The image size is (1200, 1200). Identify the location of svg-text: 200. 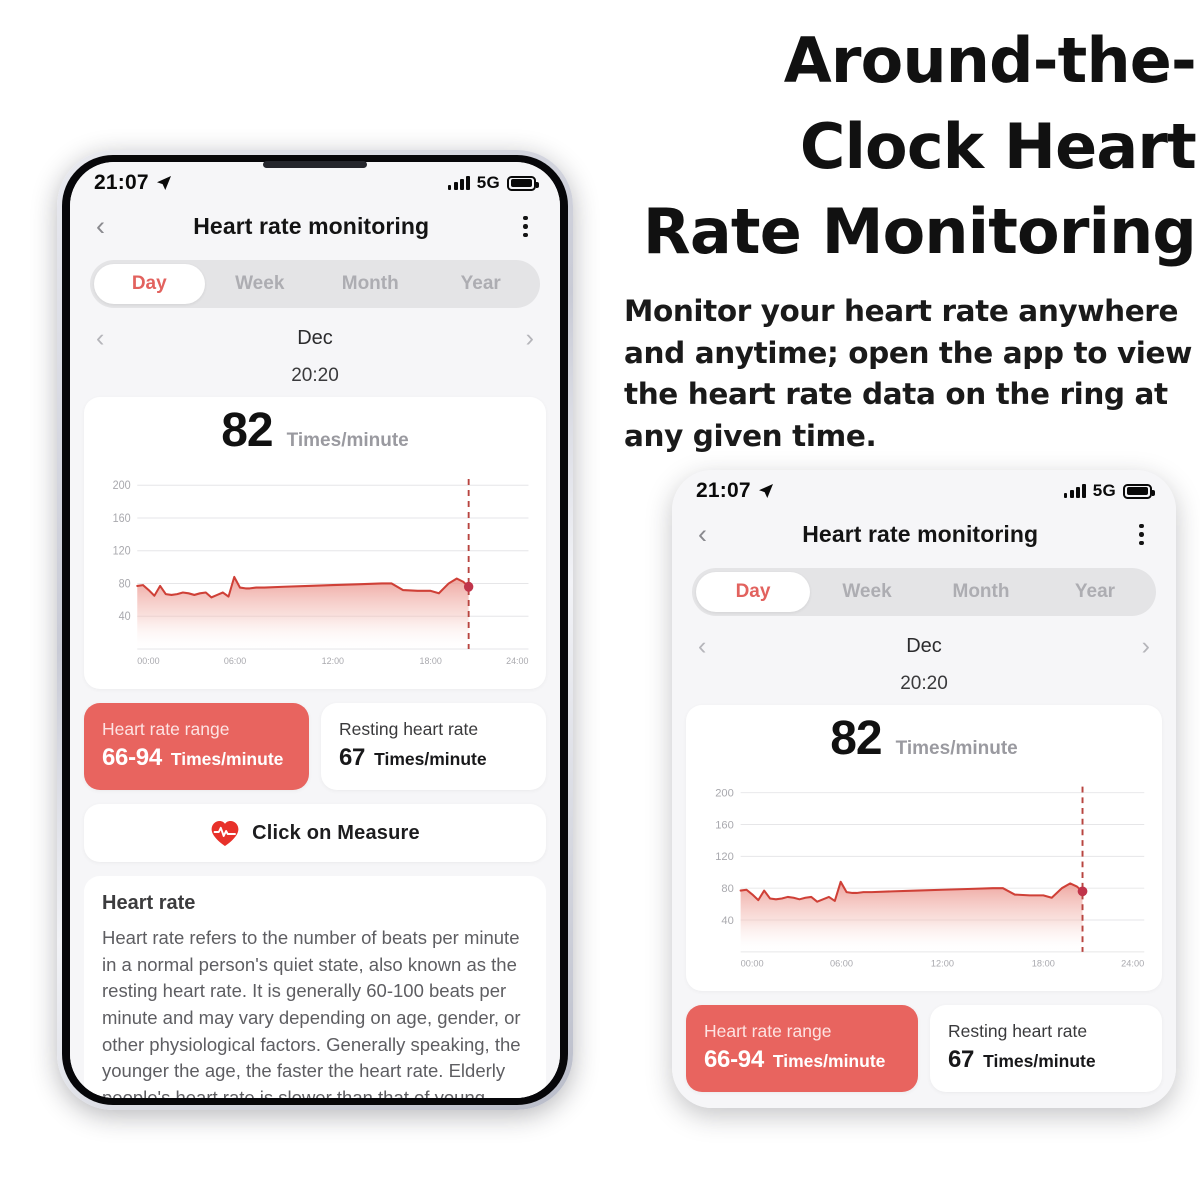
(724, 794).